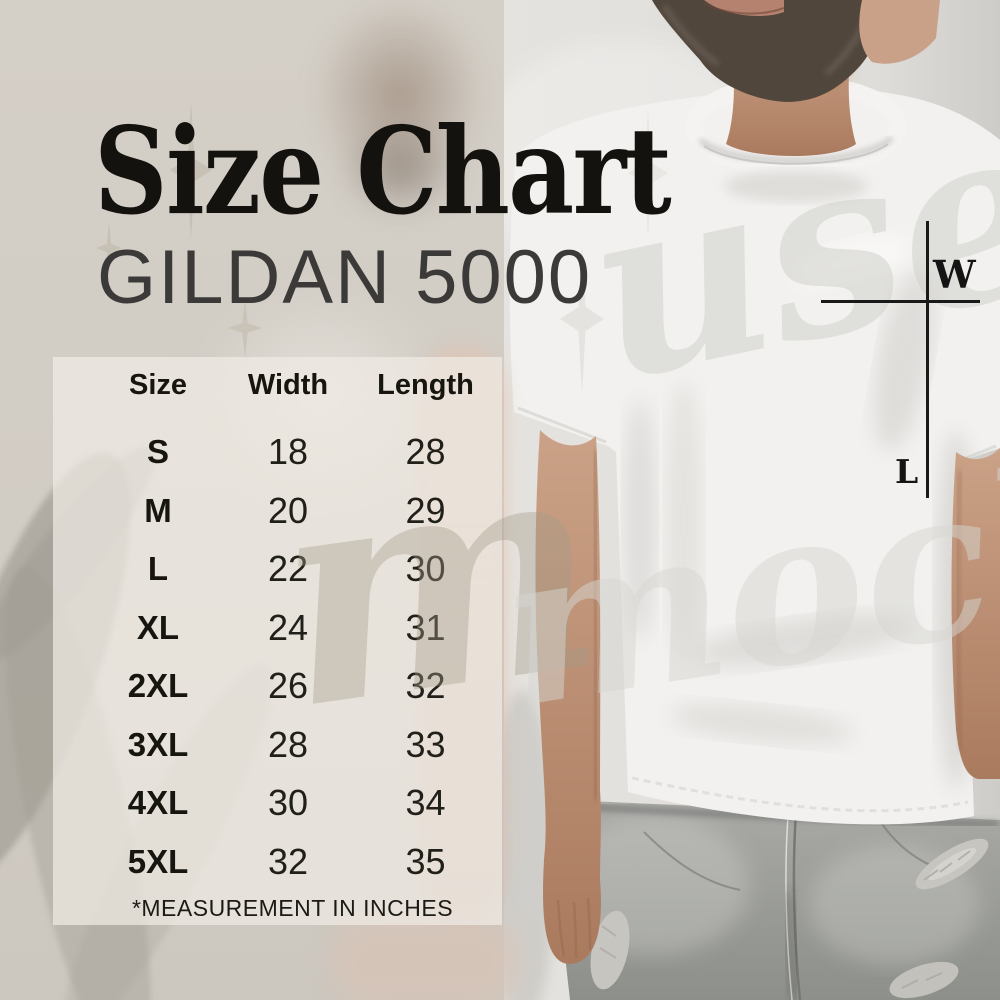 This screenshot has height=1000, width=1000. I want to click on table-row: L 22 30, so click(295, 569).